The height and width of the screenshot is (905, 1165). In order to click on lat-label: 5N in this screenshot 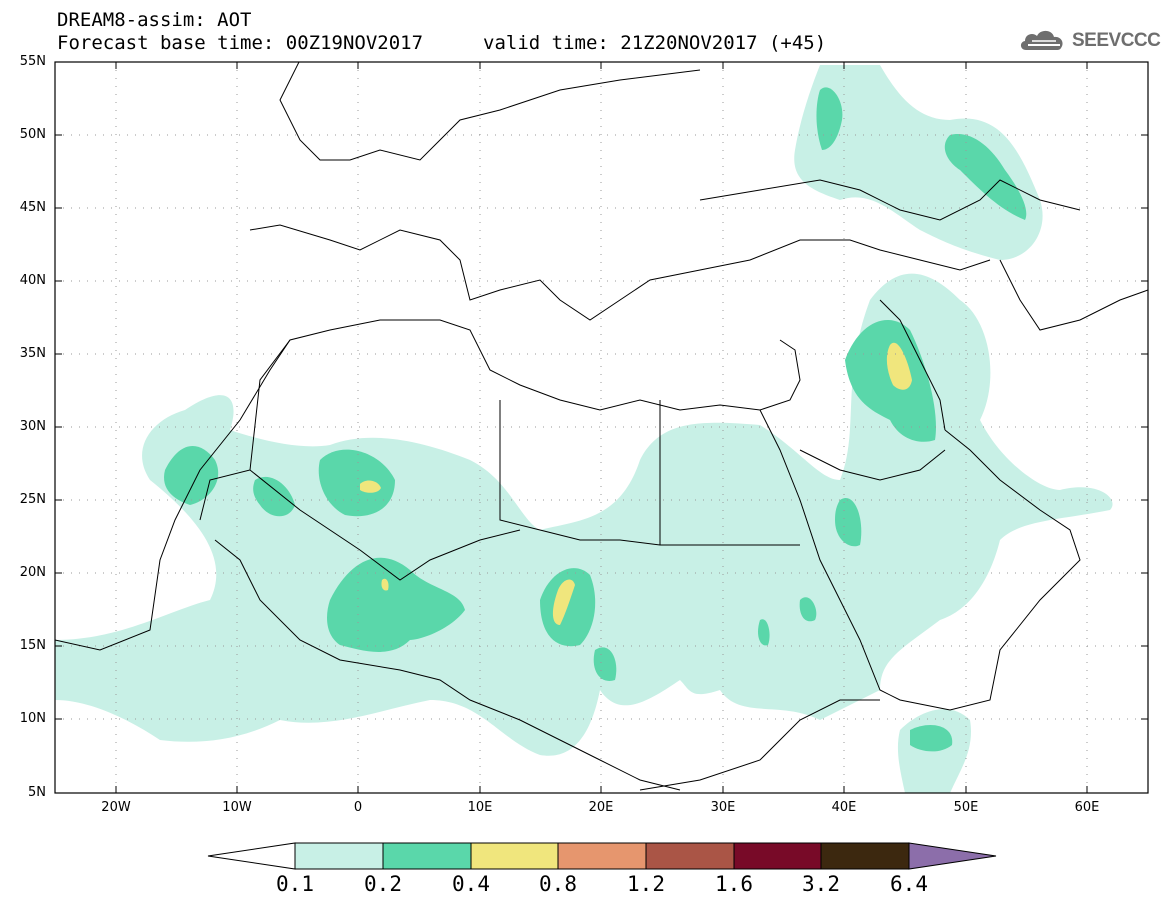, I will do `click(37, 792)`.